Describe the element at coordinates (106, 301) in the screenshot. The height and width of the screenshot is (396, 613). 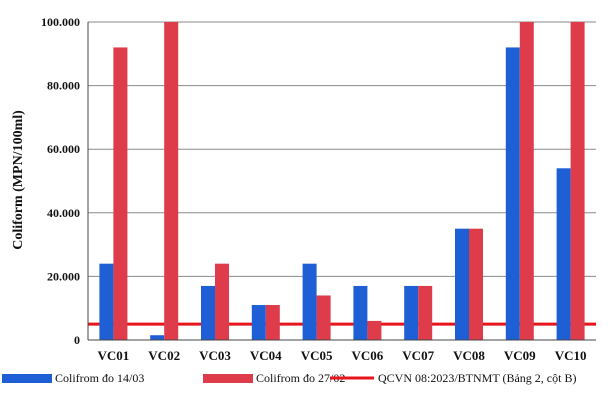
I see `bar-series1-vc01` at that location.